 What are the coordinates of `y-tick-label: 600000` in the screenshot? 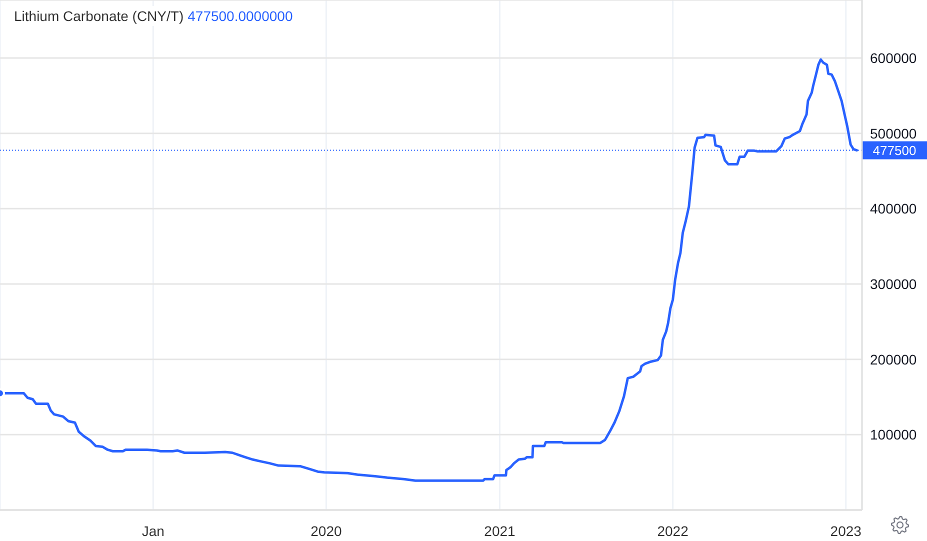 It's located at (893, 58).